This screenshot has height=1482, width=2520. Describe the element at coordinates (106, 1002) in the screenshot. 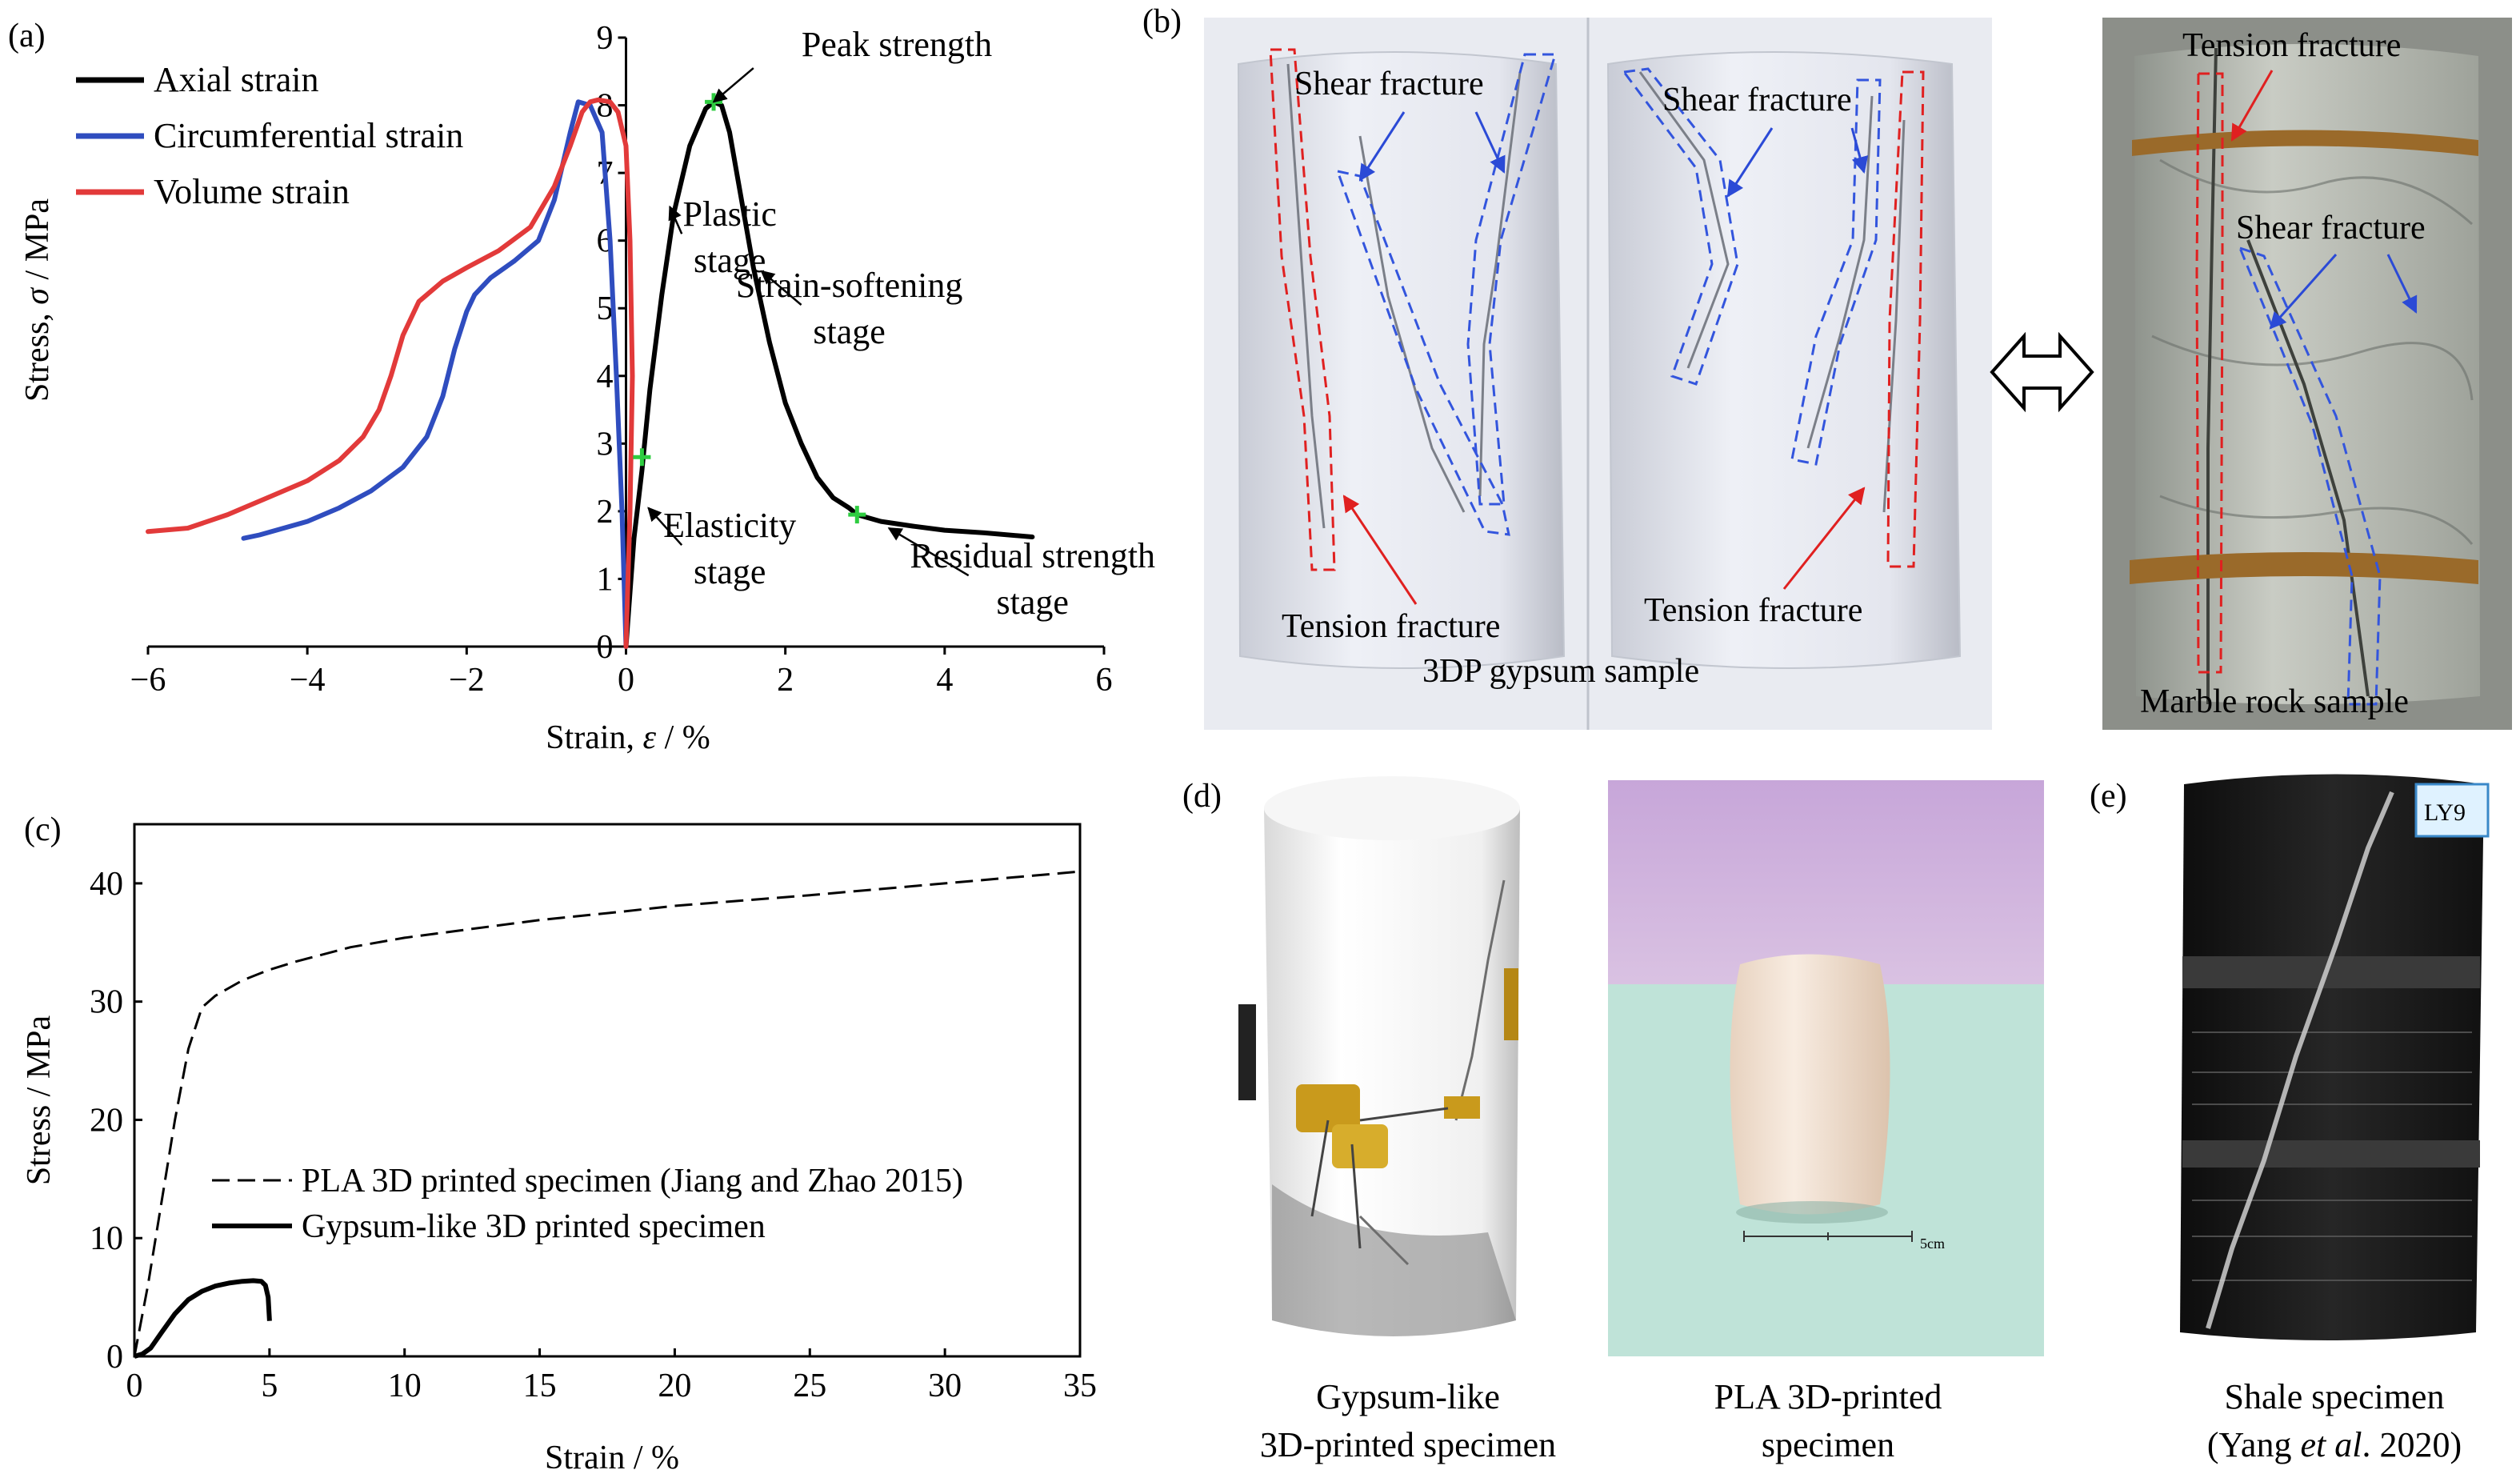

I see `panel-c-y-tick-label: 30` at that location.